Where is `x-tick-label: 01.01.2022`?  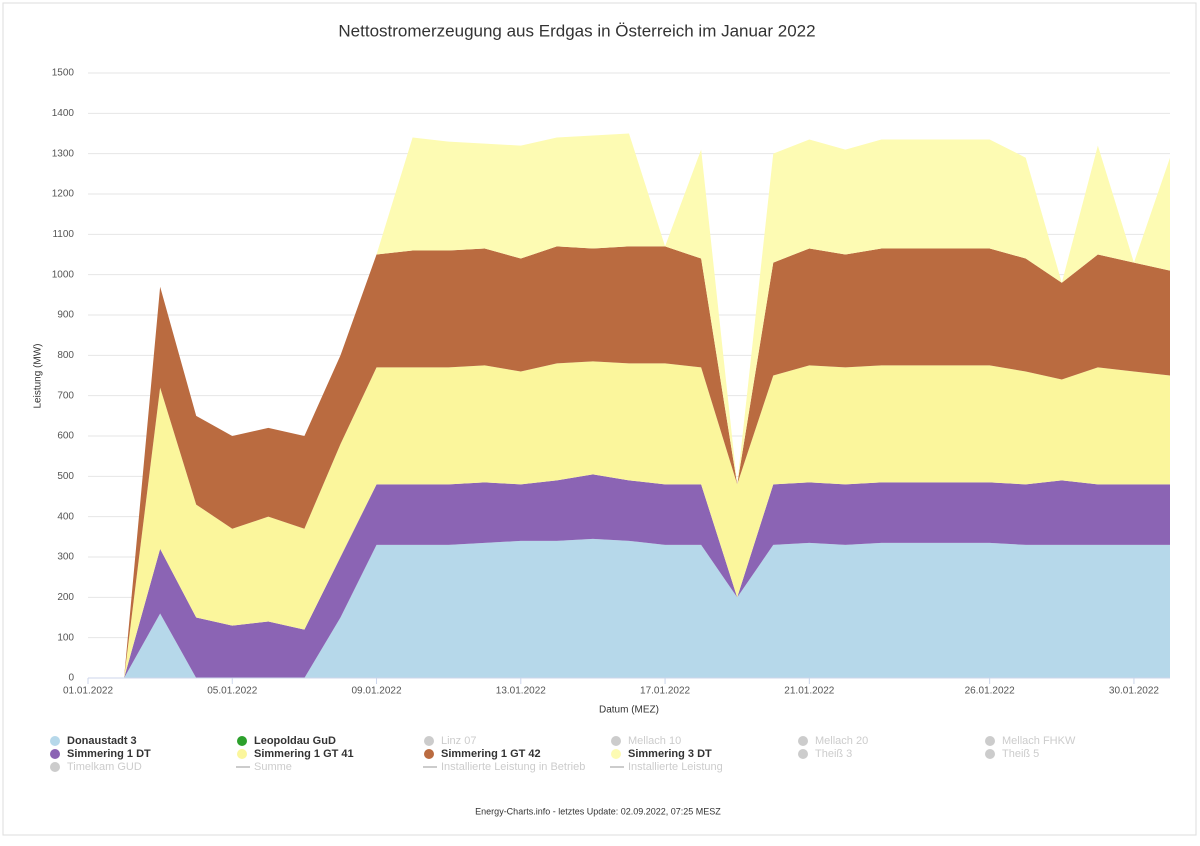
x-tick-label: 01.01.2022 is located at coordinates (88, 691).